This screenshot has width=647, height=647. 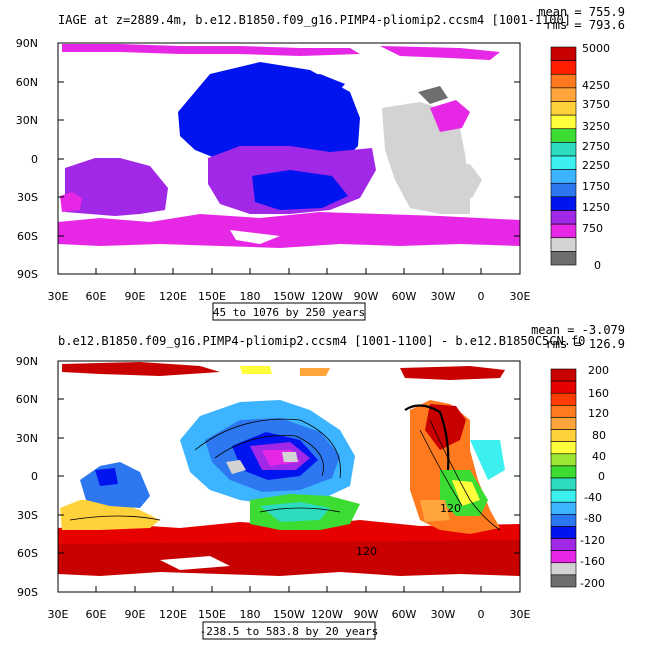 I want to click on colorbar-label: 1750, so click(x=596, y=186).